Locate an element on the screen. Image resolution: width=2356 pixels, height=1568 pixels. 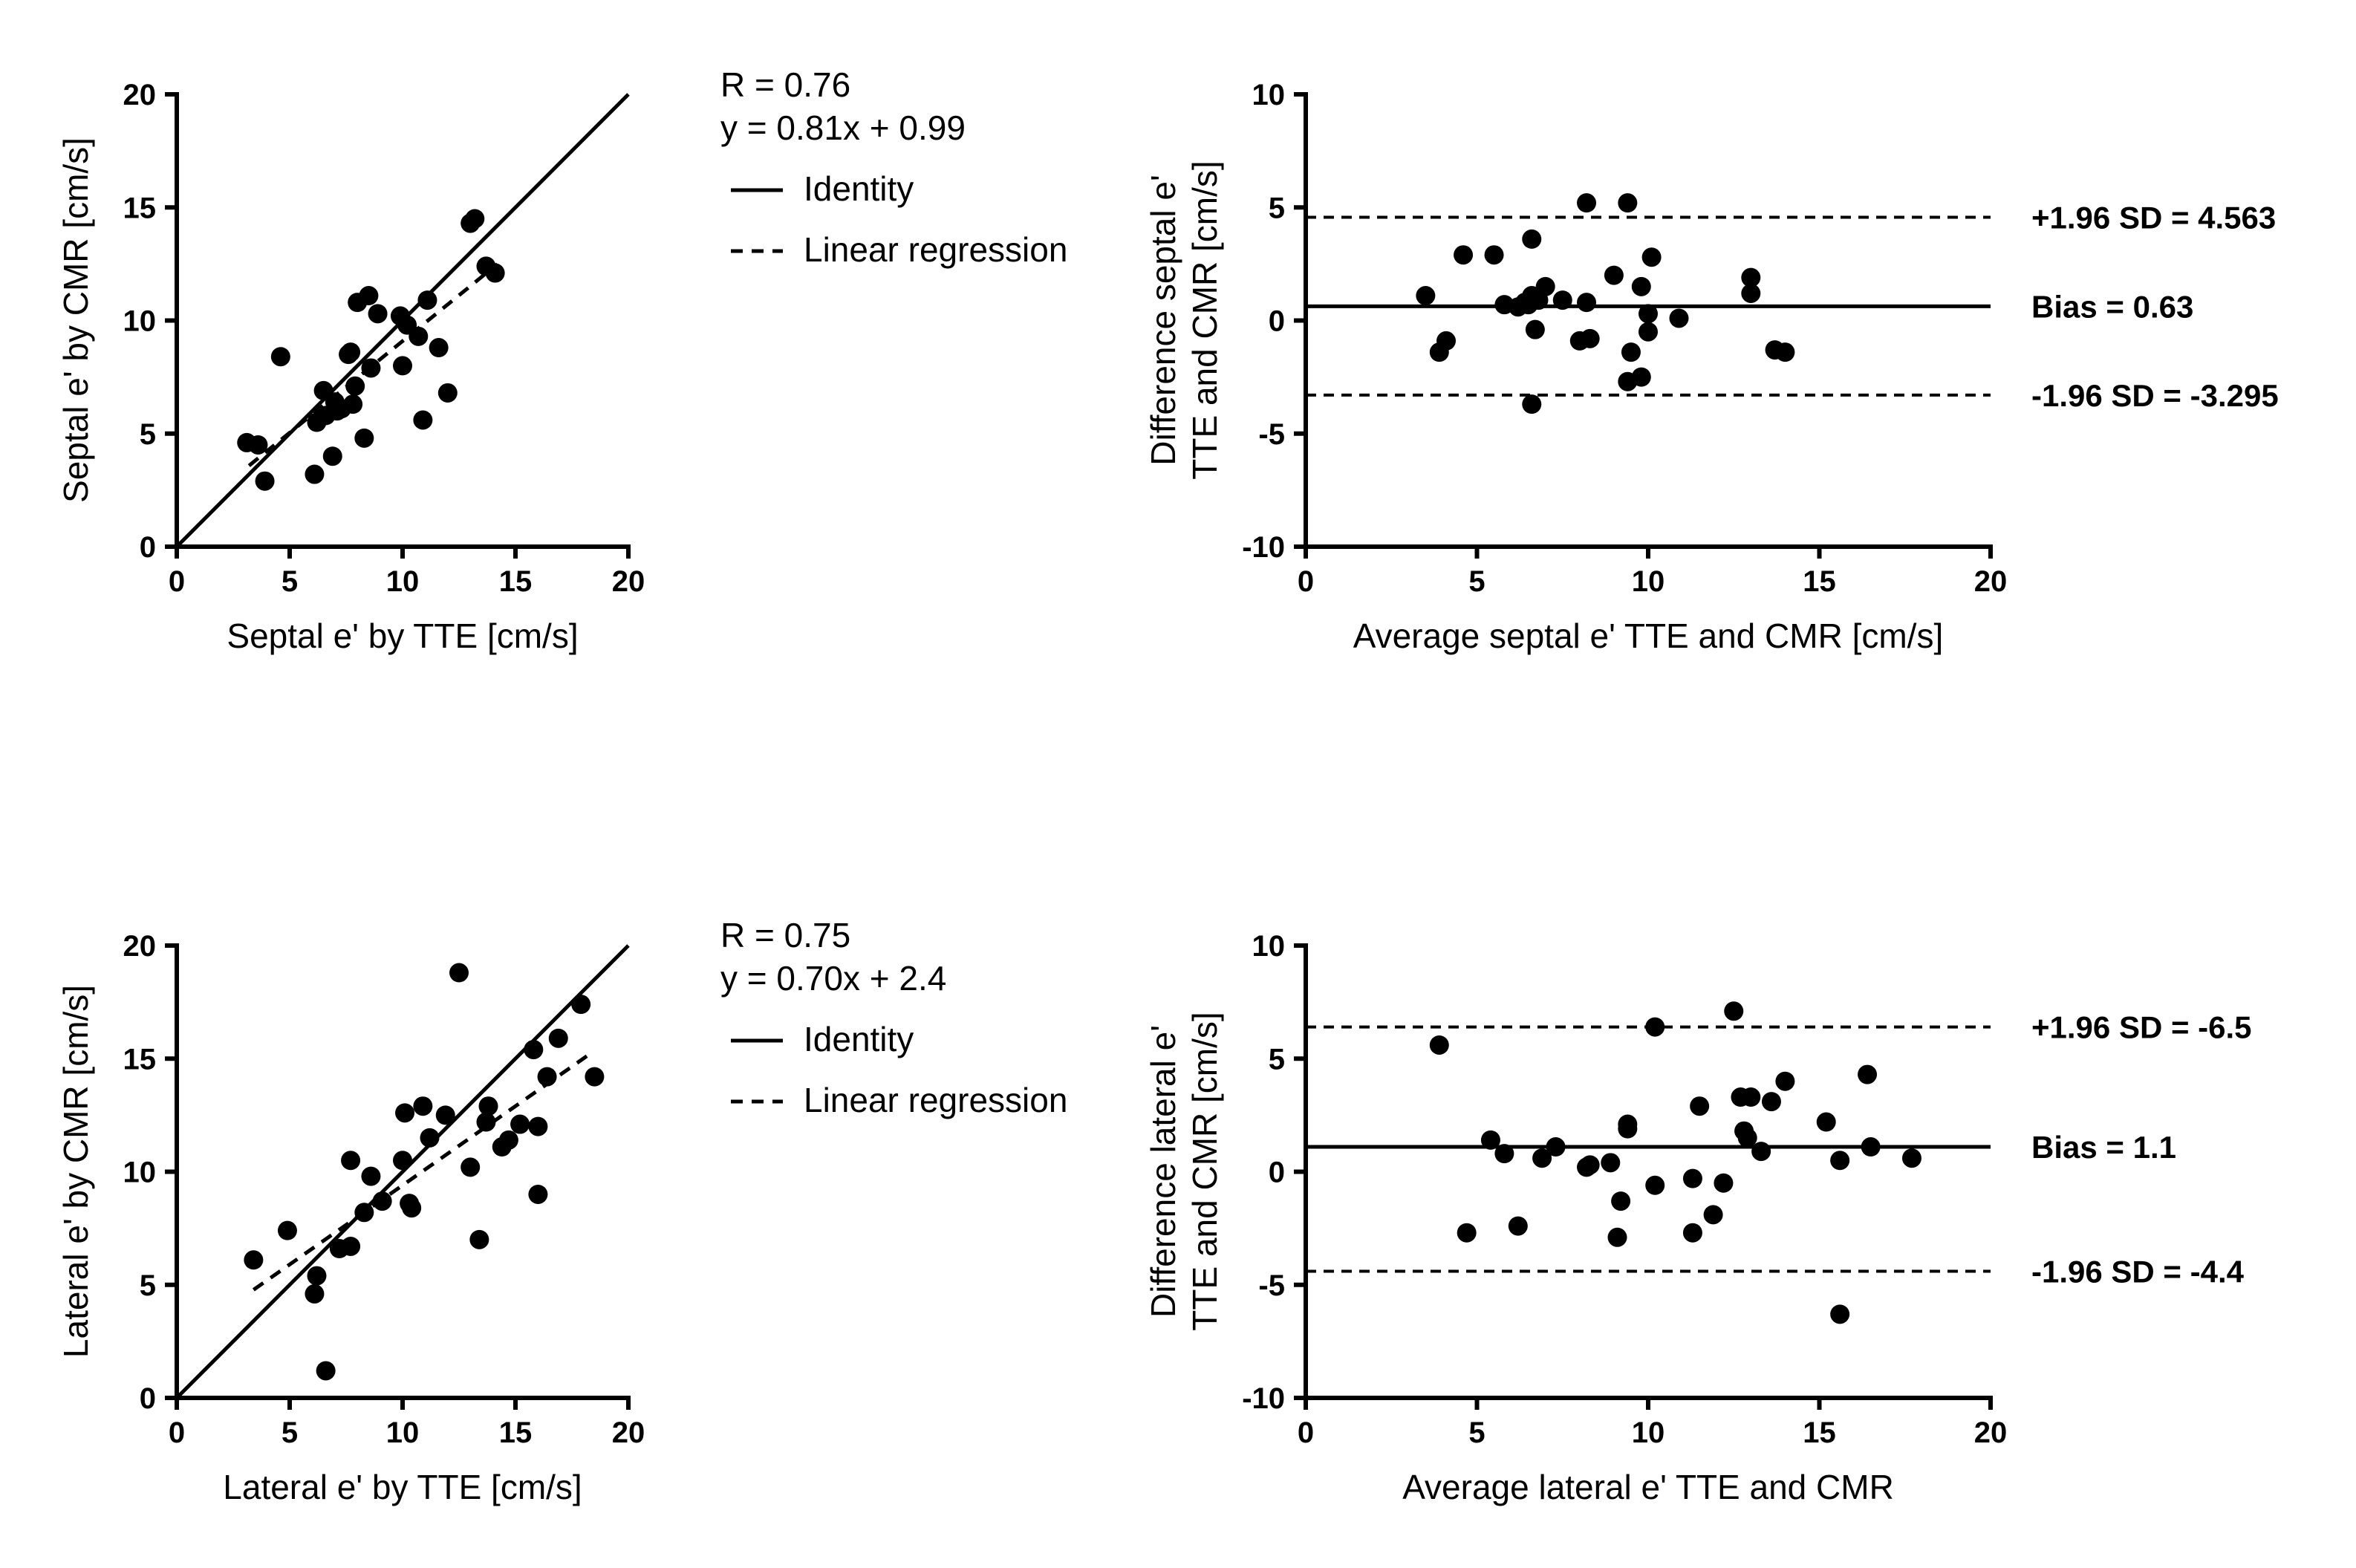
y-tick-label: -5 is located at coordinates (1271, 1286).